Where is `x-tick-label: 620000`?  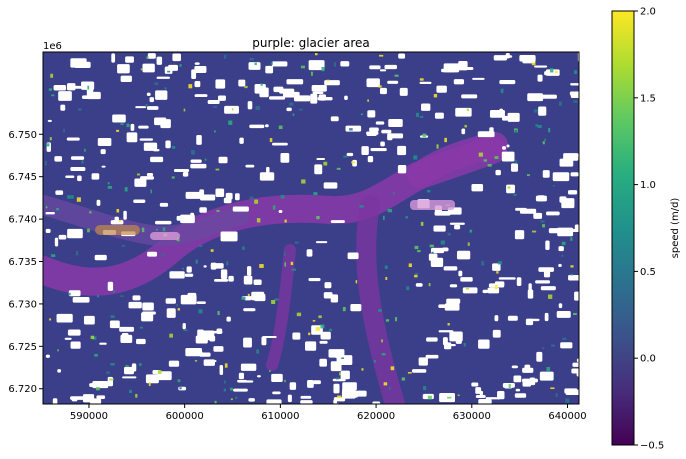 x-tick-label: 620000 is located at coordinates (376, 416).